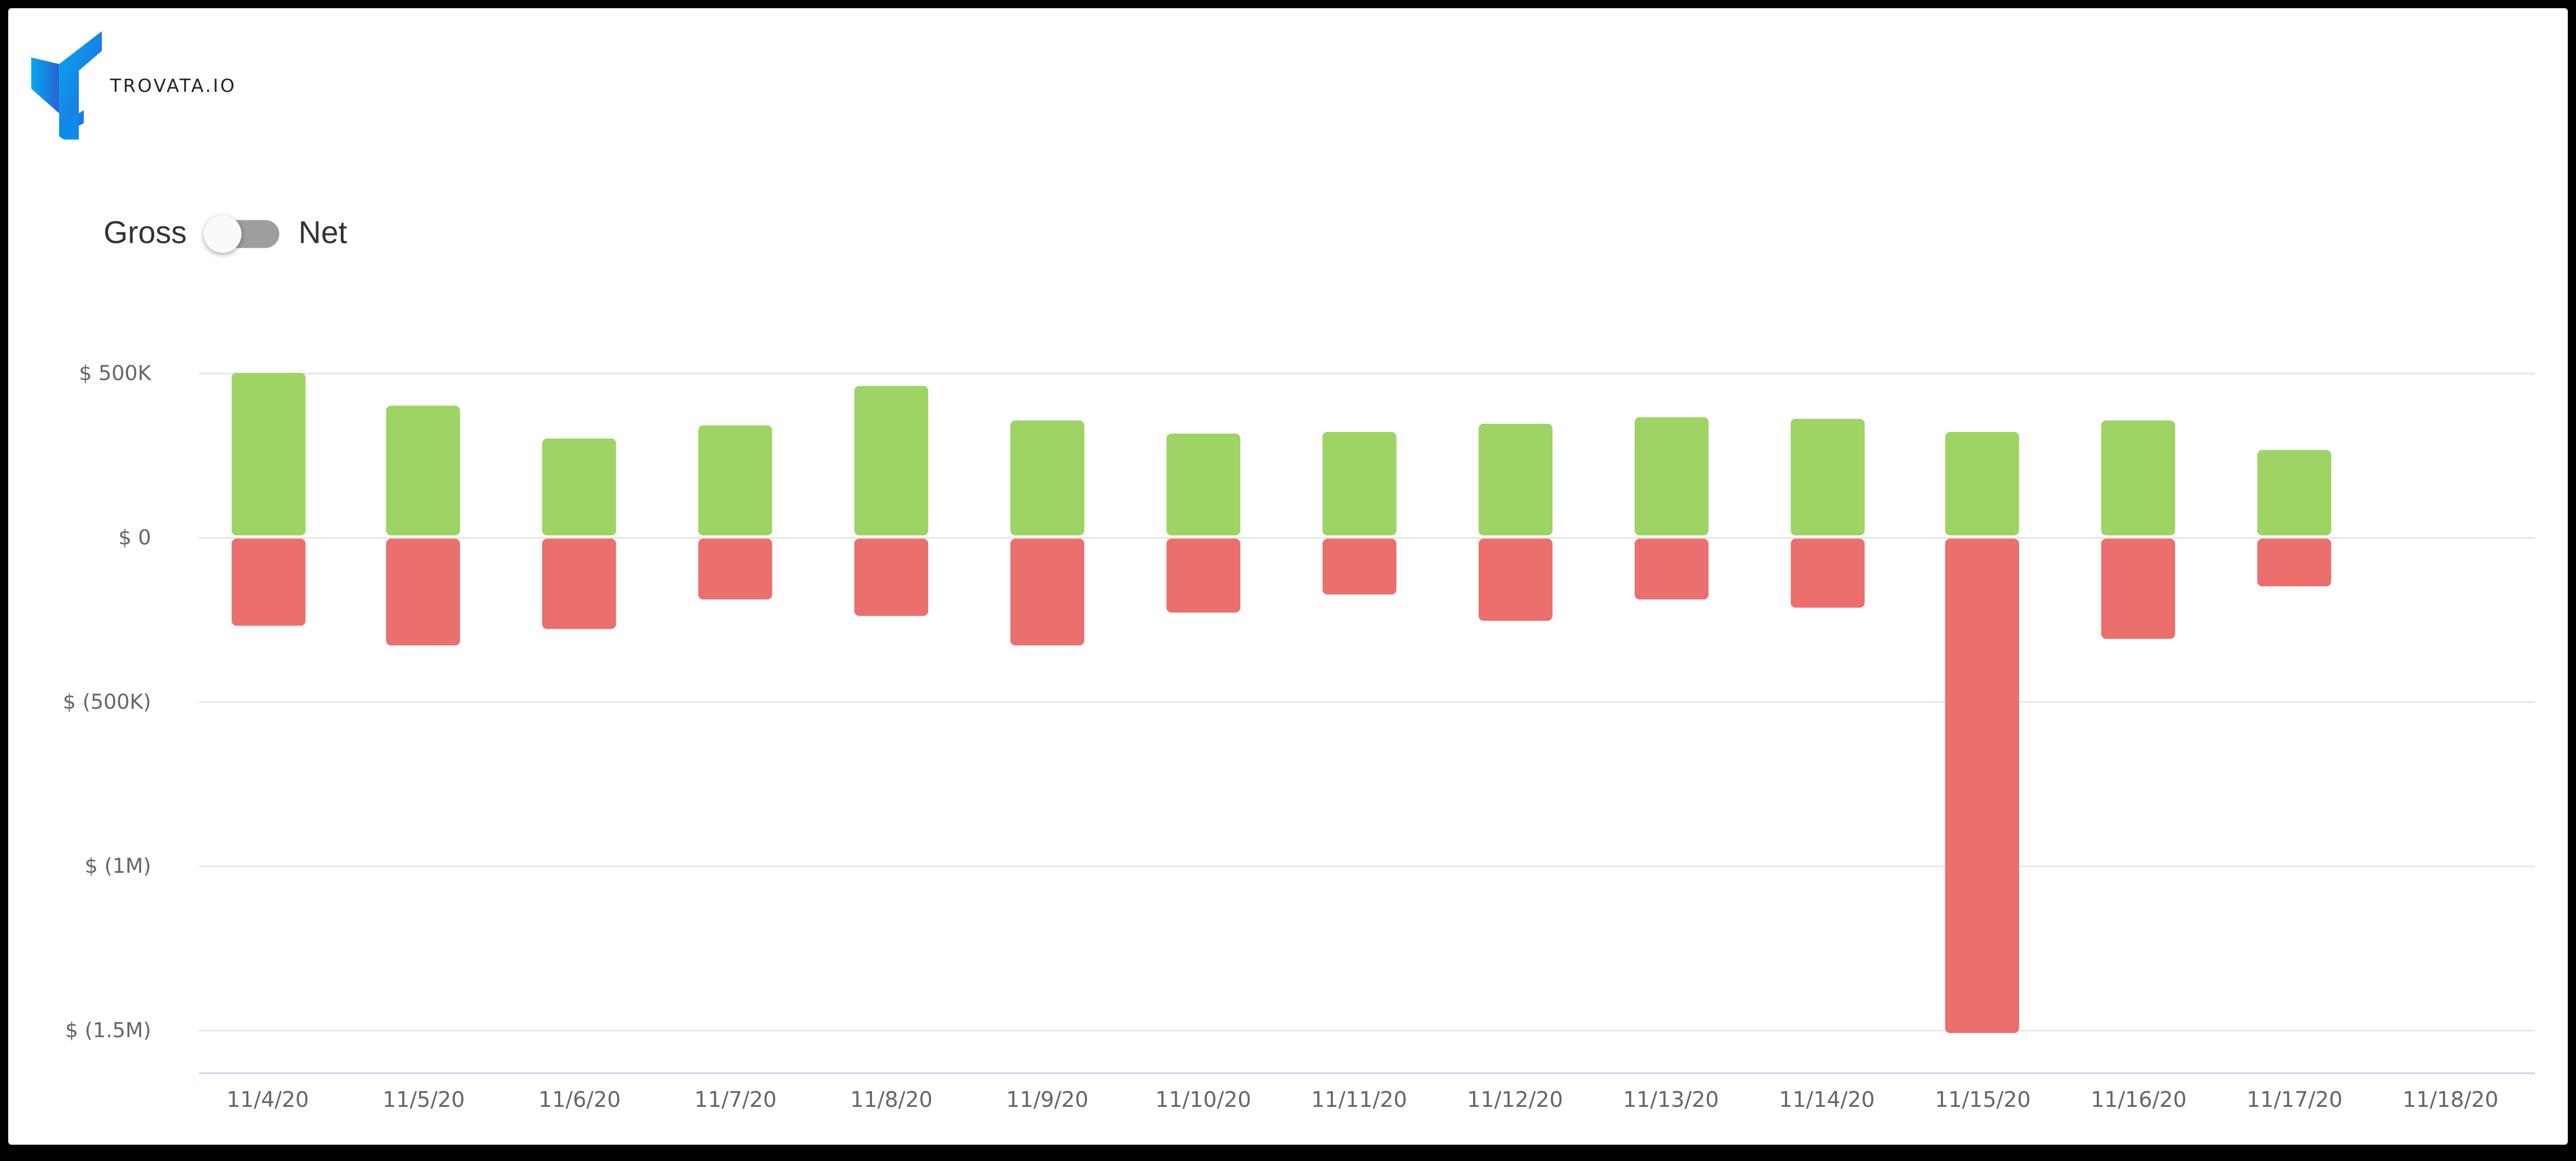  What do you see at coordinates (1047, 1101) in the screenshot?
I see `x-tick-label: 11/9/20` at bounding box center [1047, 1101].